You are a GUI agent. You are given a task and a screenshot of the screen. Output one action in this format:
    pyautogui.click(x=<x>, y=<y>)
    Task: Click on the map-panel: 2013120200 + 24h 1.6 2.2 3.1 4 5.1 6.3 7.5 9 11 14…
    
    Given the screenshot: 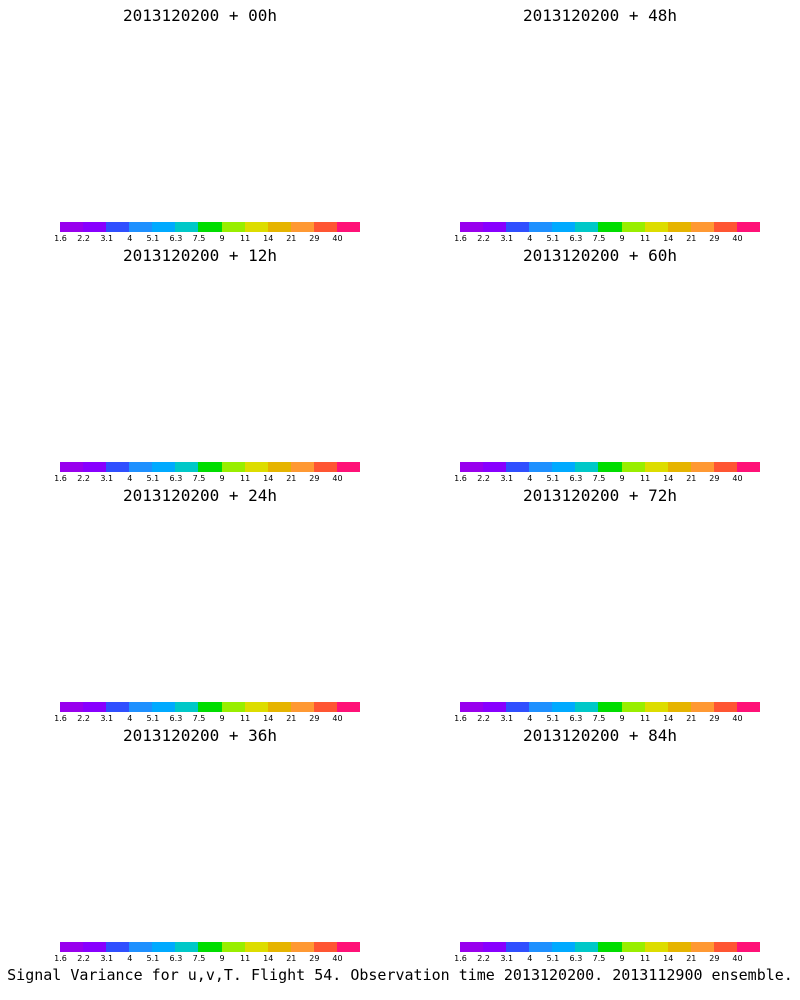 What is the action you would take?
    pyautogui.click(x=200, y=601)
    